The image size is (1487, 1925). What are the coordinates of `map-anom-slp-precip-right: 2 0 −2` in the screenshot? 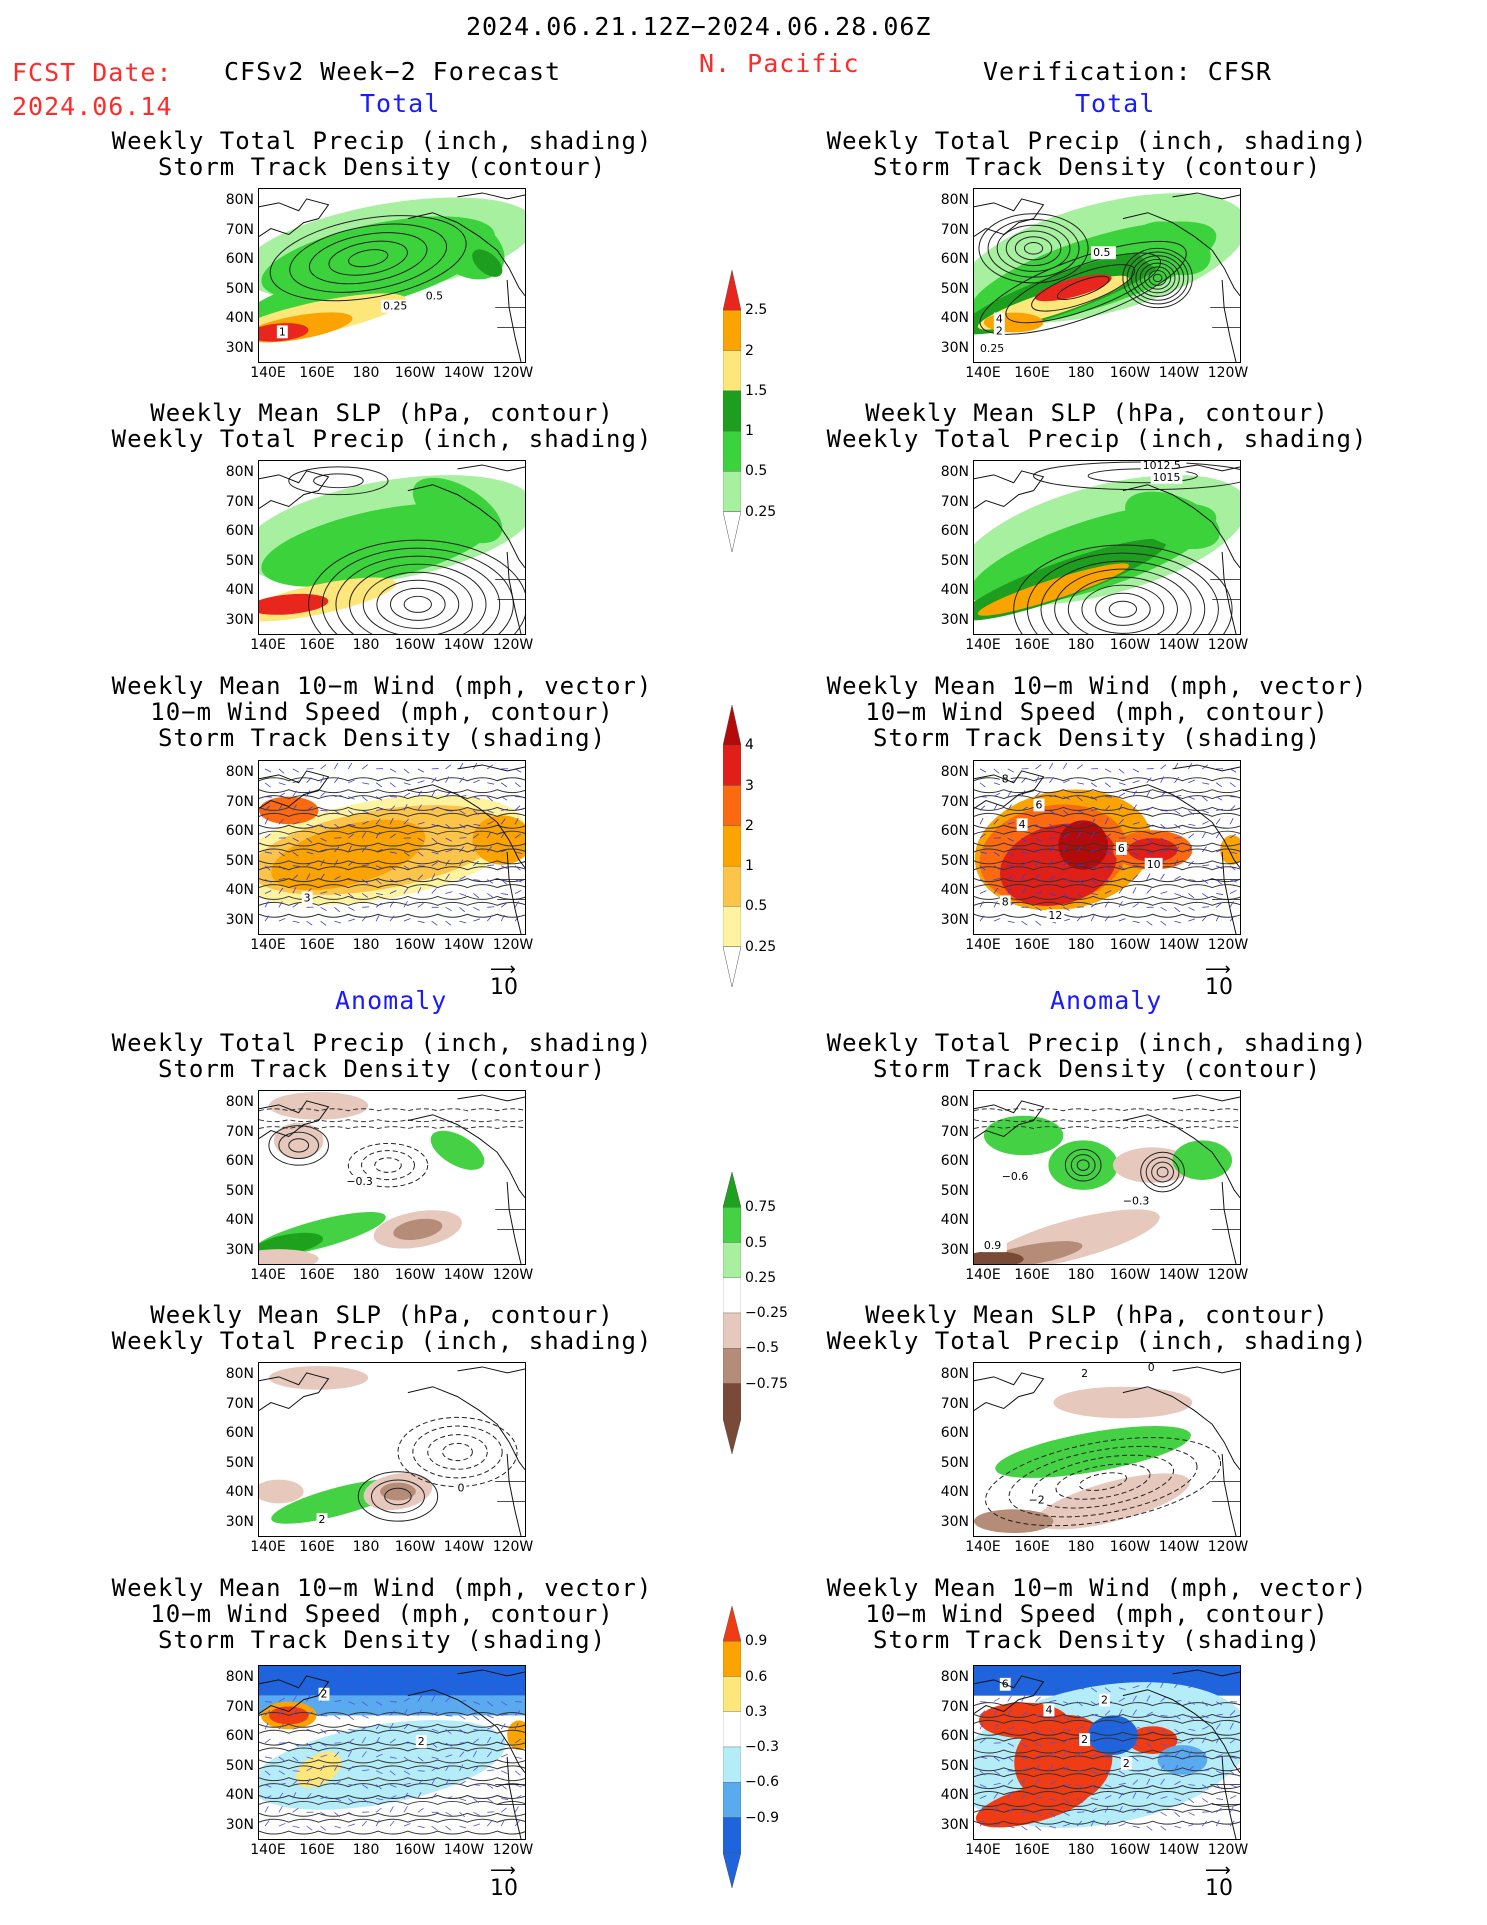 It's located at (1107, 1449).